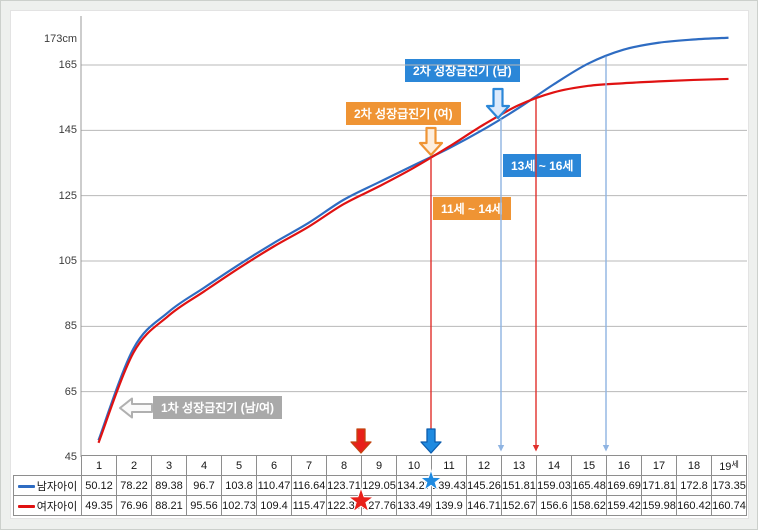 This screenshot has height=530, width=758. What do you see at coordinates (519, 505) in the screenshot?
I see `height-value-cell: 152.67` at bounding box center [519, 505].